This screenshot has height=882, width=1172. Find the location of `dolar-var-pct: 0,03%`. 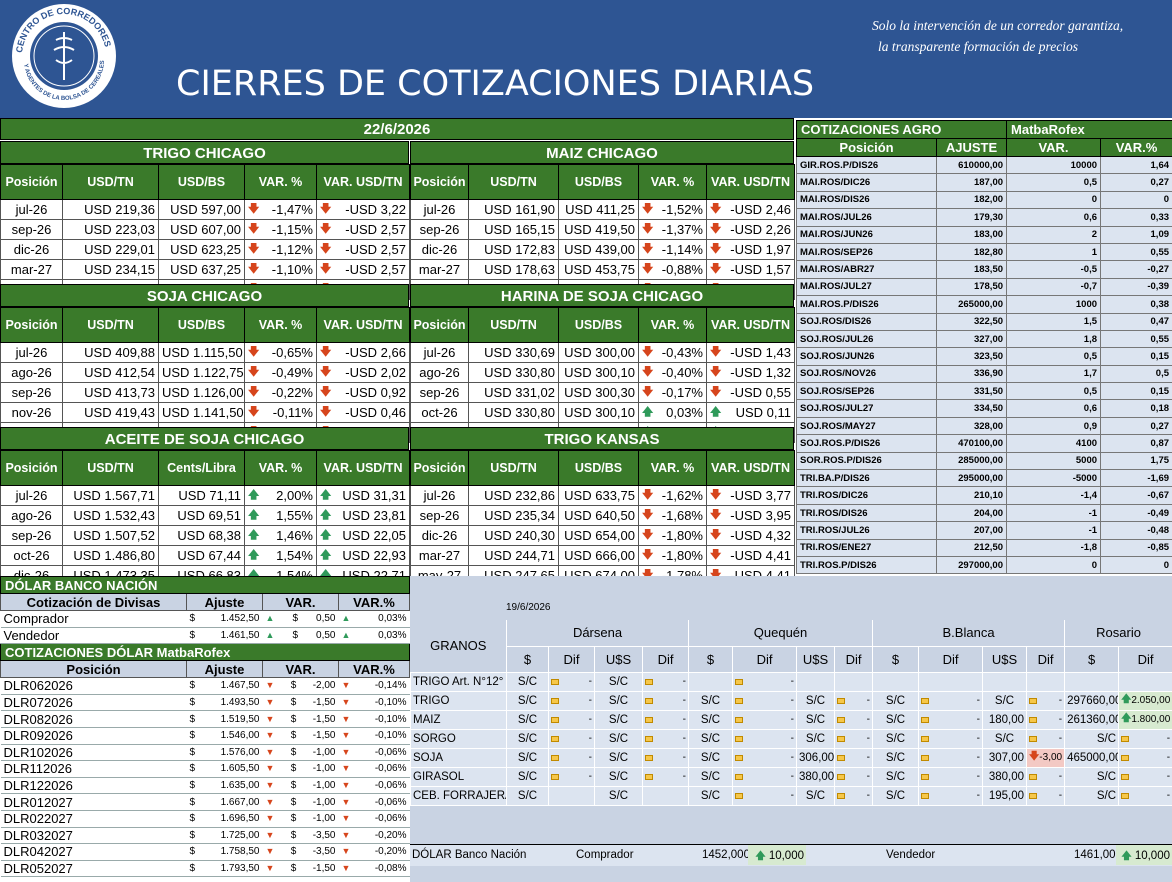

dolar-var-pct: 0,03% is located at coordinates (392, 635).